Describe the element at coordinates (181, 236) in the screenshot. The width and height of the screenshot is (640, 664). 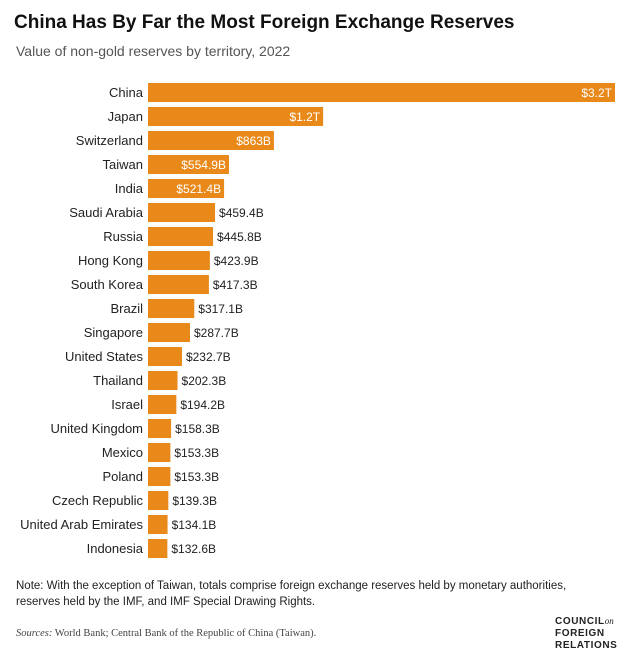
I see `bar-russia` at that location.